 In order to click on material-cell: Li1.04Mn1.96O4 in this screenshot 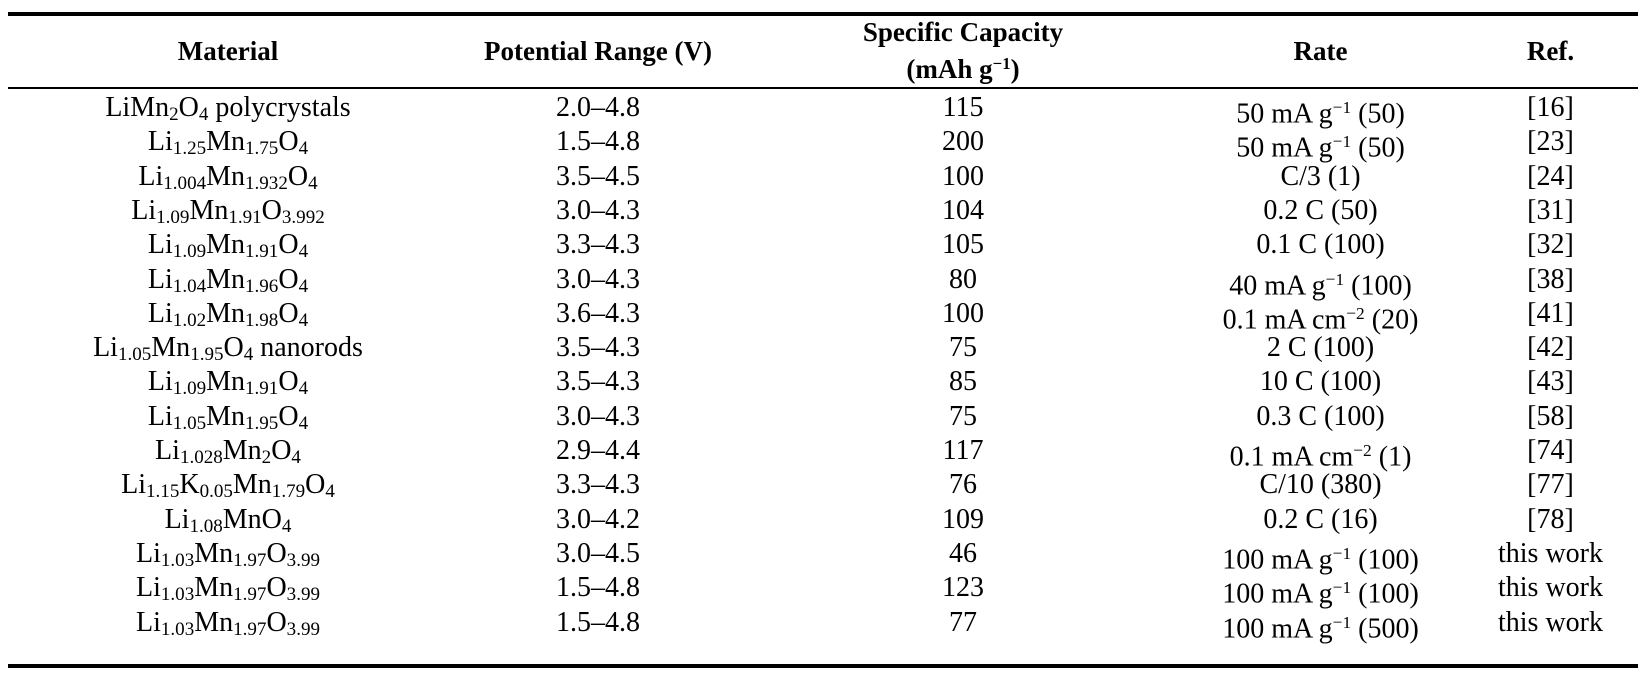, I will do `click(228, 280)`.